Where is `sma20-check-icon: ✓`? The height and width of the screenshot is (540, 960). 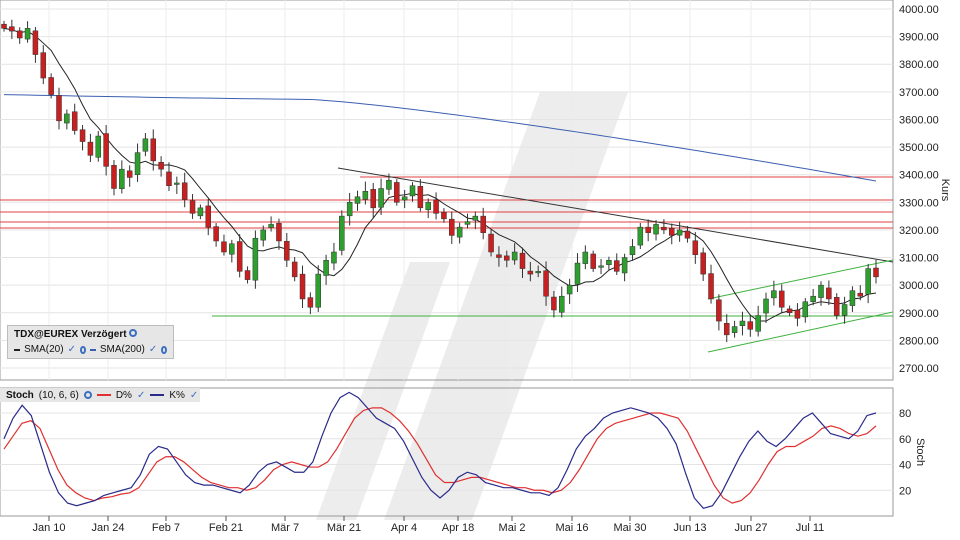
sma20-check-icon: ✓ is located at coordinates (71, 349).